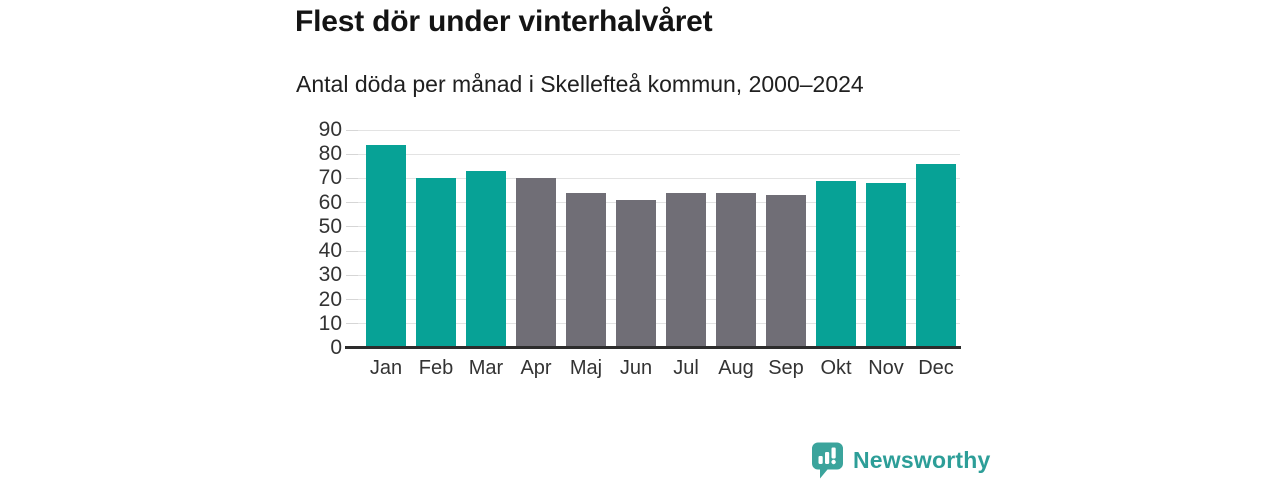 Image resolution: width=1280 pixels, height=480 pixels. Describe the element at coordinates (786, 271) in the screenshot. I see `bar-sep` at that location.